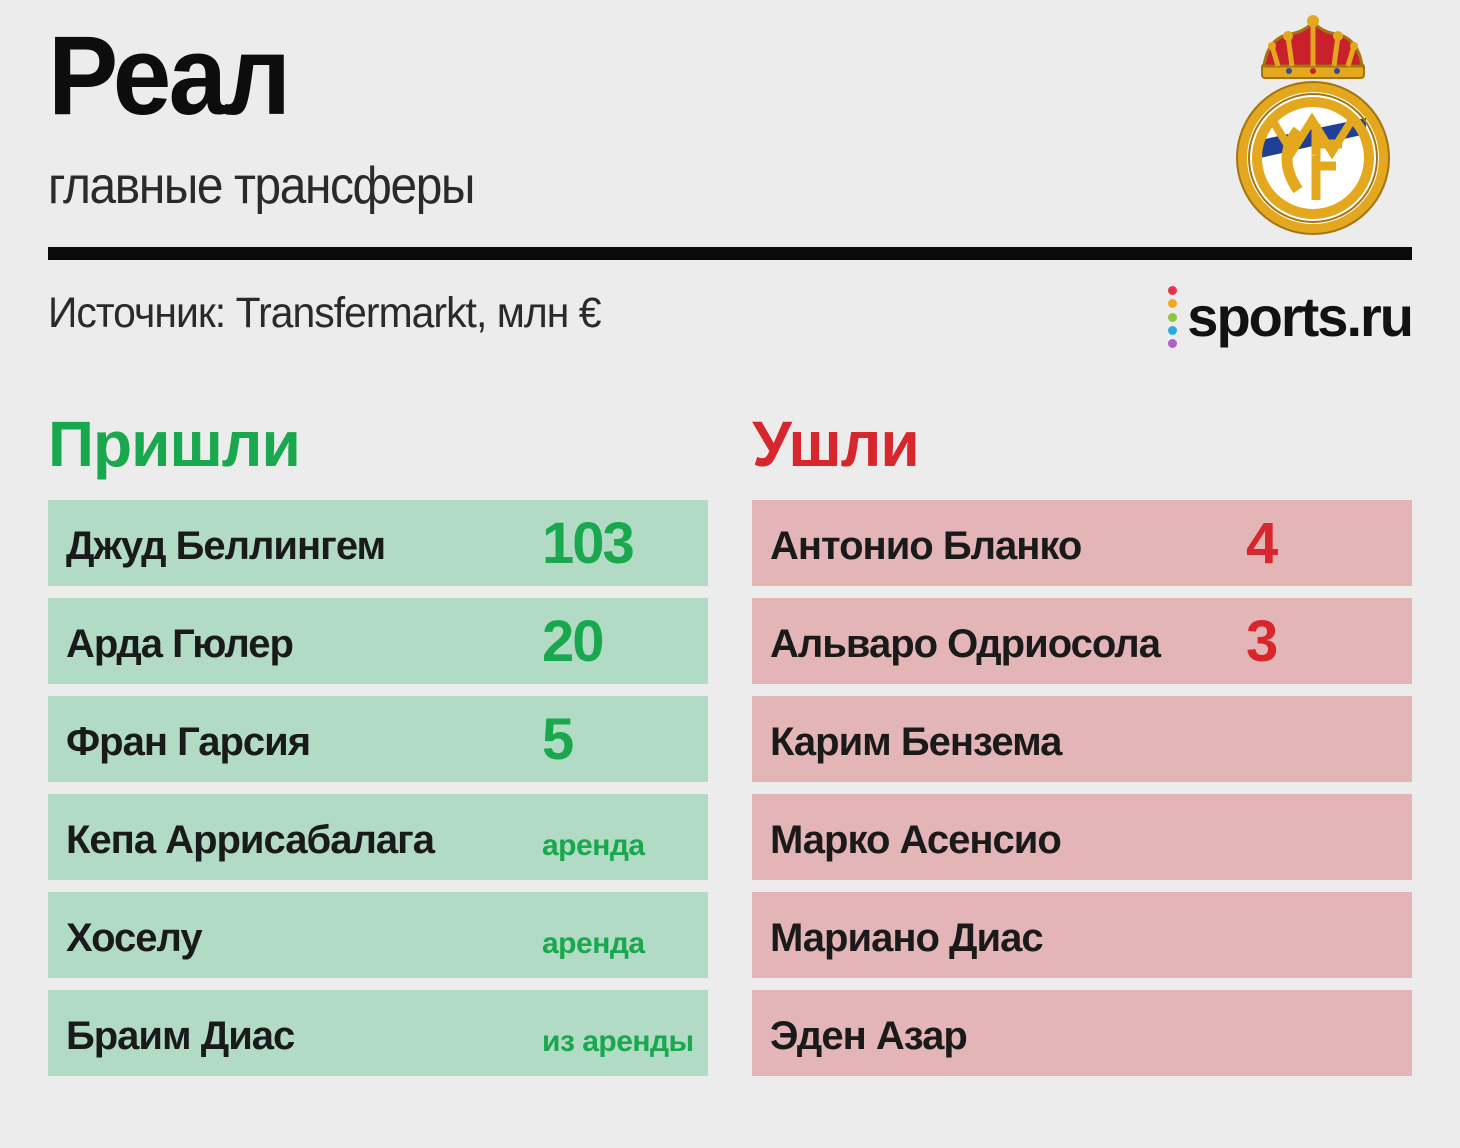 This screenshot has height=1148, width=1460. What do you see at coordinates (1082, 1033) in the screenshot?
I see `outgoing-row: Эден Азар` at bounding box center [1082, 1033].